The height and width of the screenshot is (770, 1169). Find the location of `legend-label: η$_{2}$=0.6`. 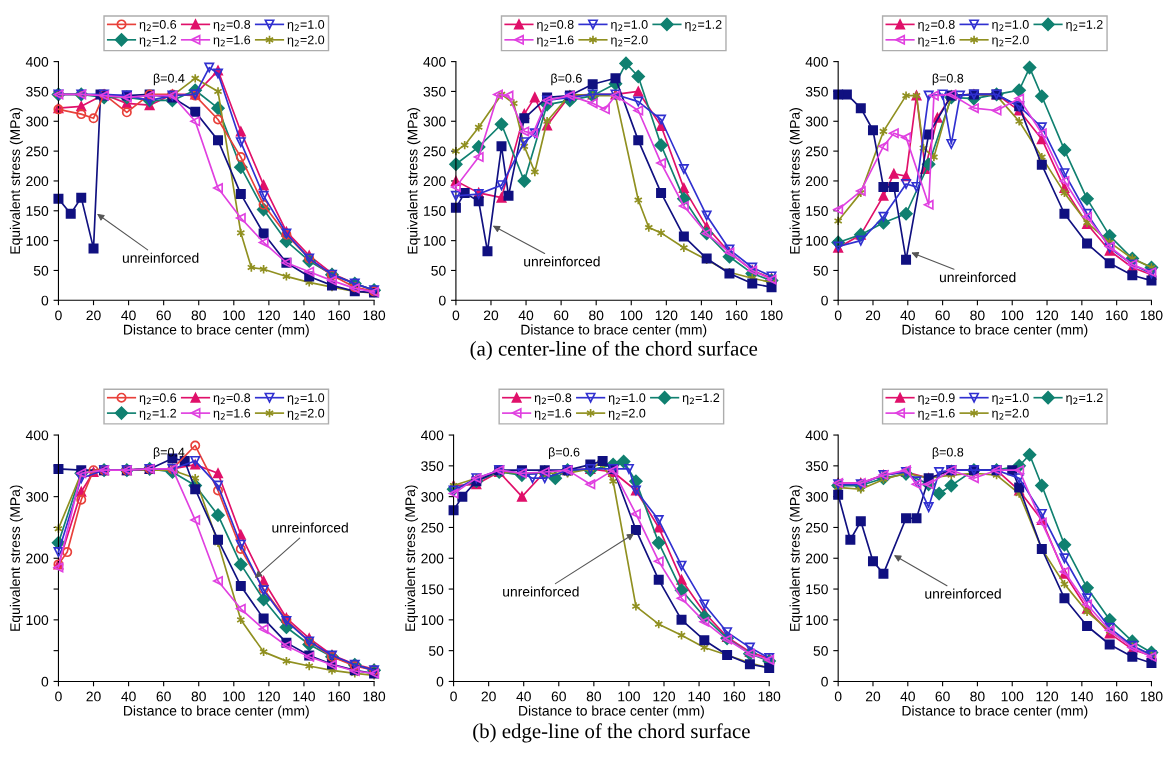

legend-label: η$_{2}$=0.6 is located at coordinates (158, 26).